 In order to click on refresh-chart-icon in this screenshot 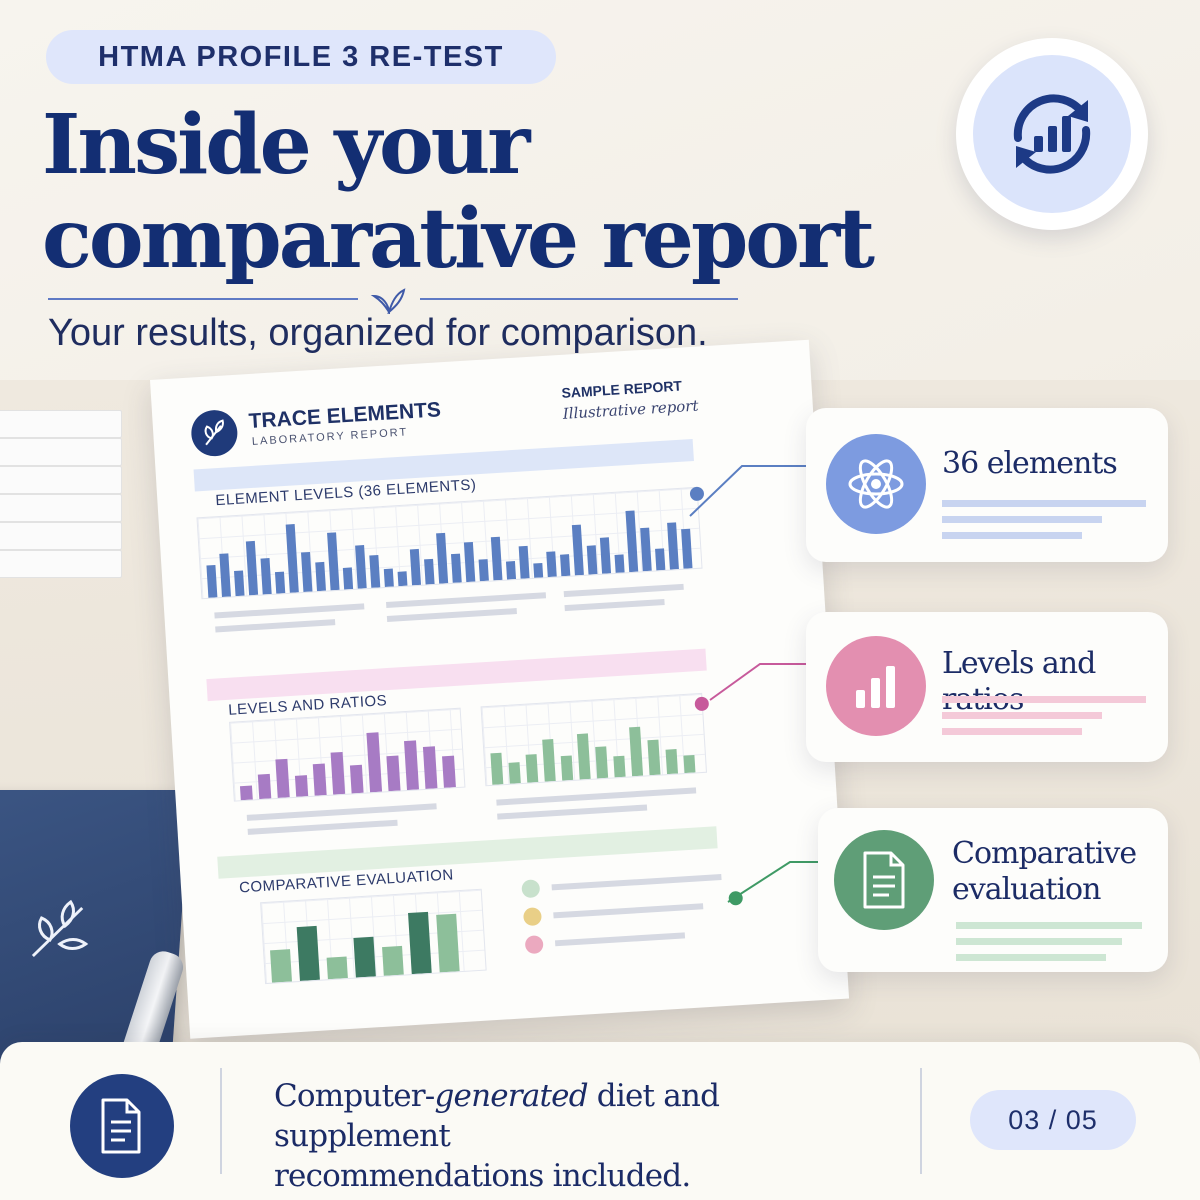, I will do `click(1052, 134)`.